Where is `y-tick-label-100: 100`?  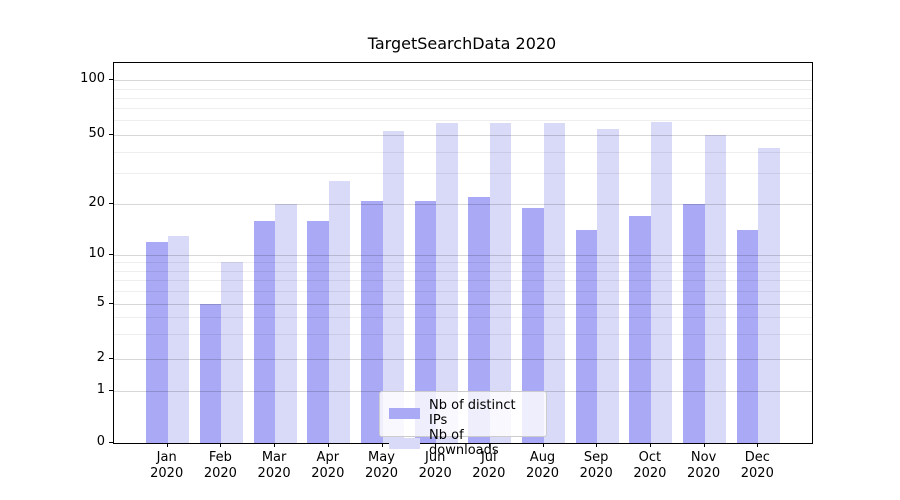 y-tick-label-100: 100 is located at coordinates (92, 79).